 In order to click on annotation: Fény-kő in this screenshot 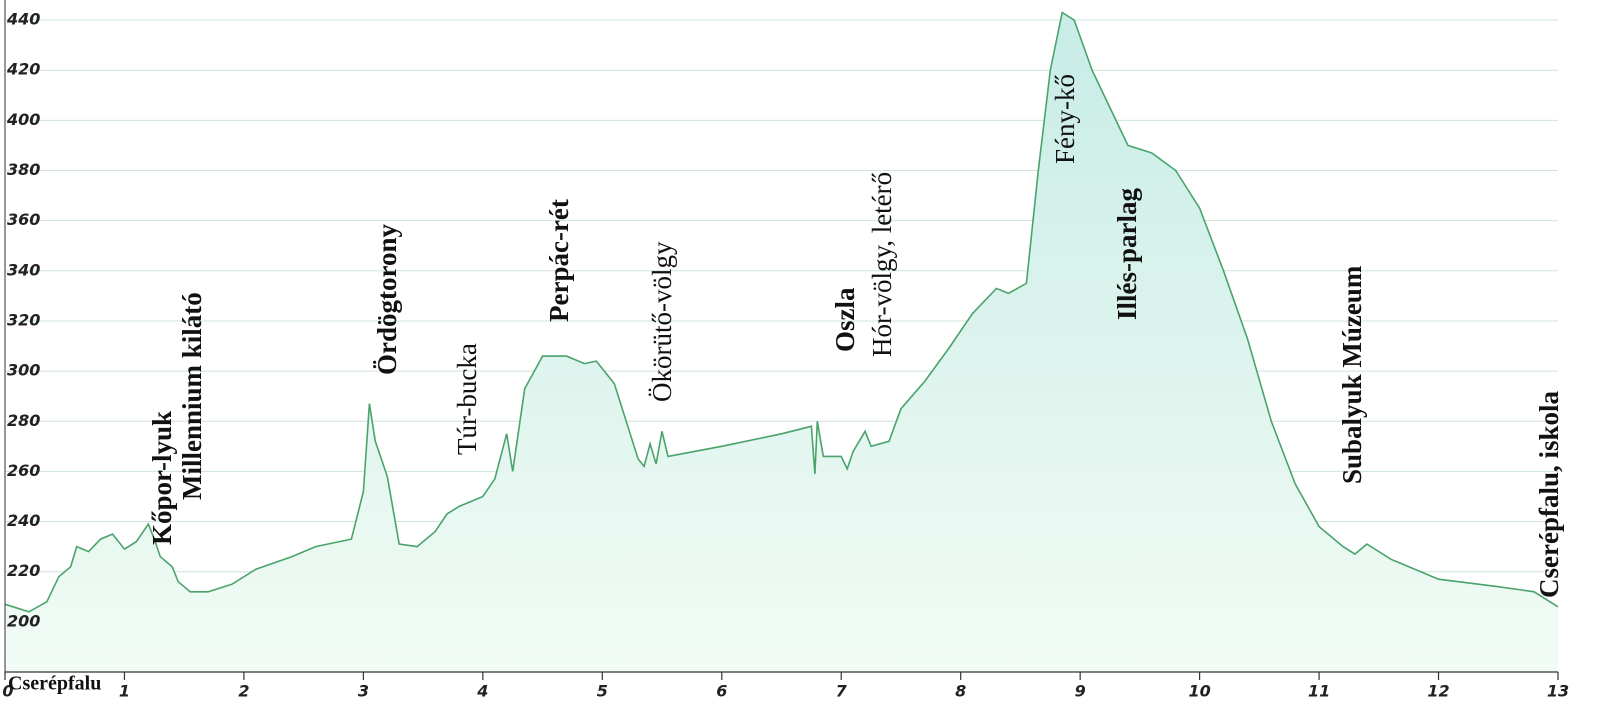, I will do `click(1065, 119)`.